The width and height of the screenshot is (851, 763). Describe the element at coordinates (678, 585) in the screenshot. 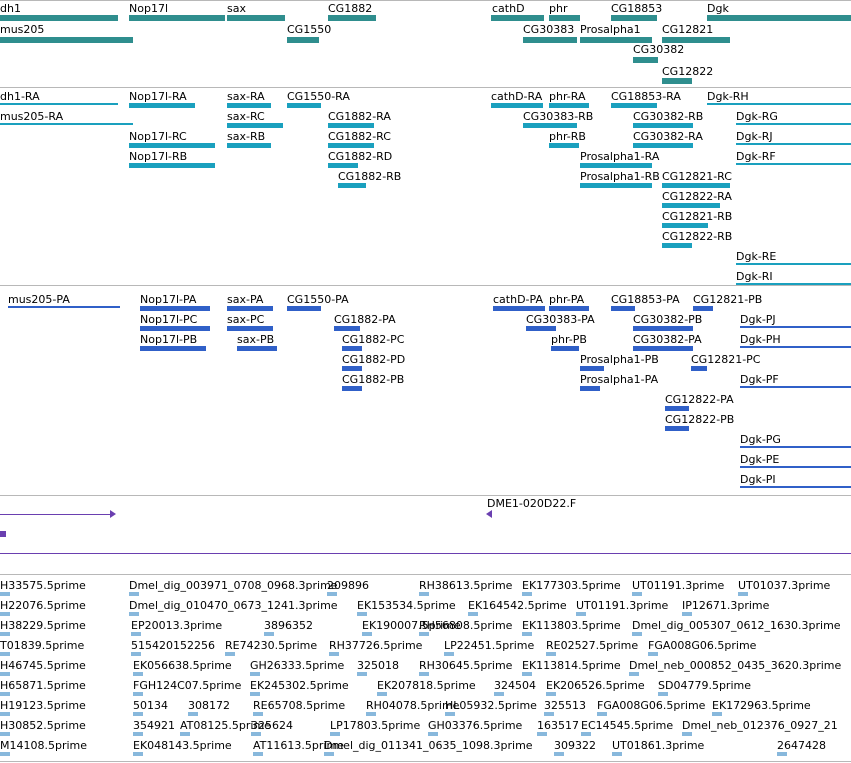

I see `est-label: UT01191.3prime` at that location.